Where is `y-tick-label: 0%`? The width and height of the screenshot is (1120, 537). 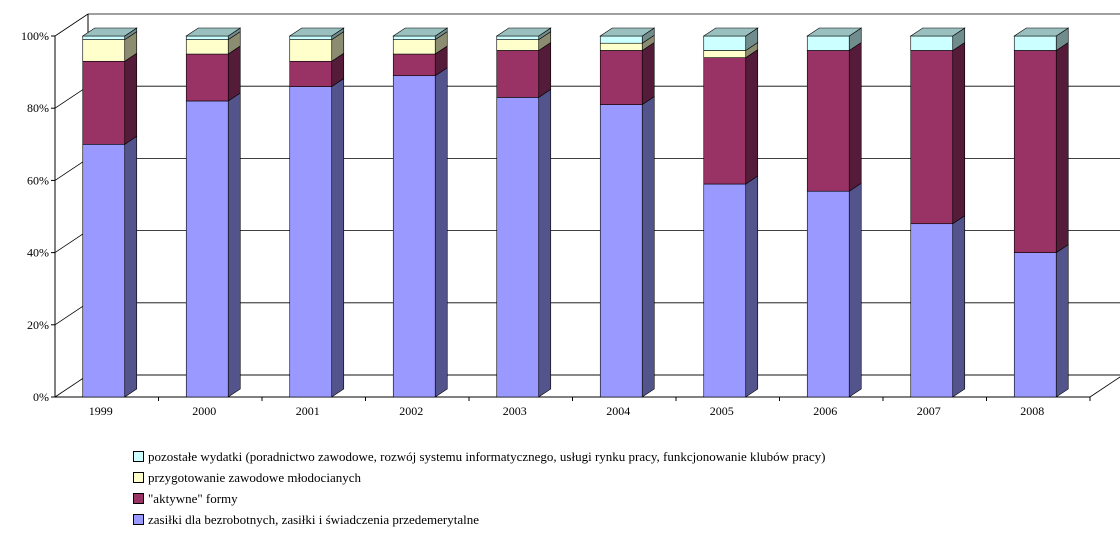 y-tick-label: 0% is located at coordinates (41, 397).